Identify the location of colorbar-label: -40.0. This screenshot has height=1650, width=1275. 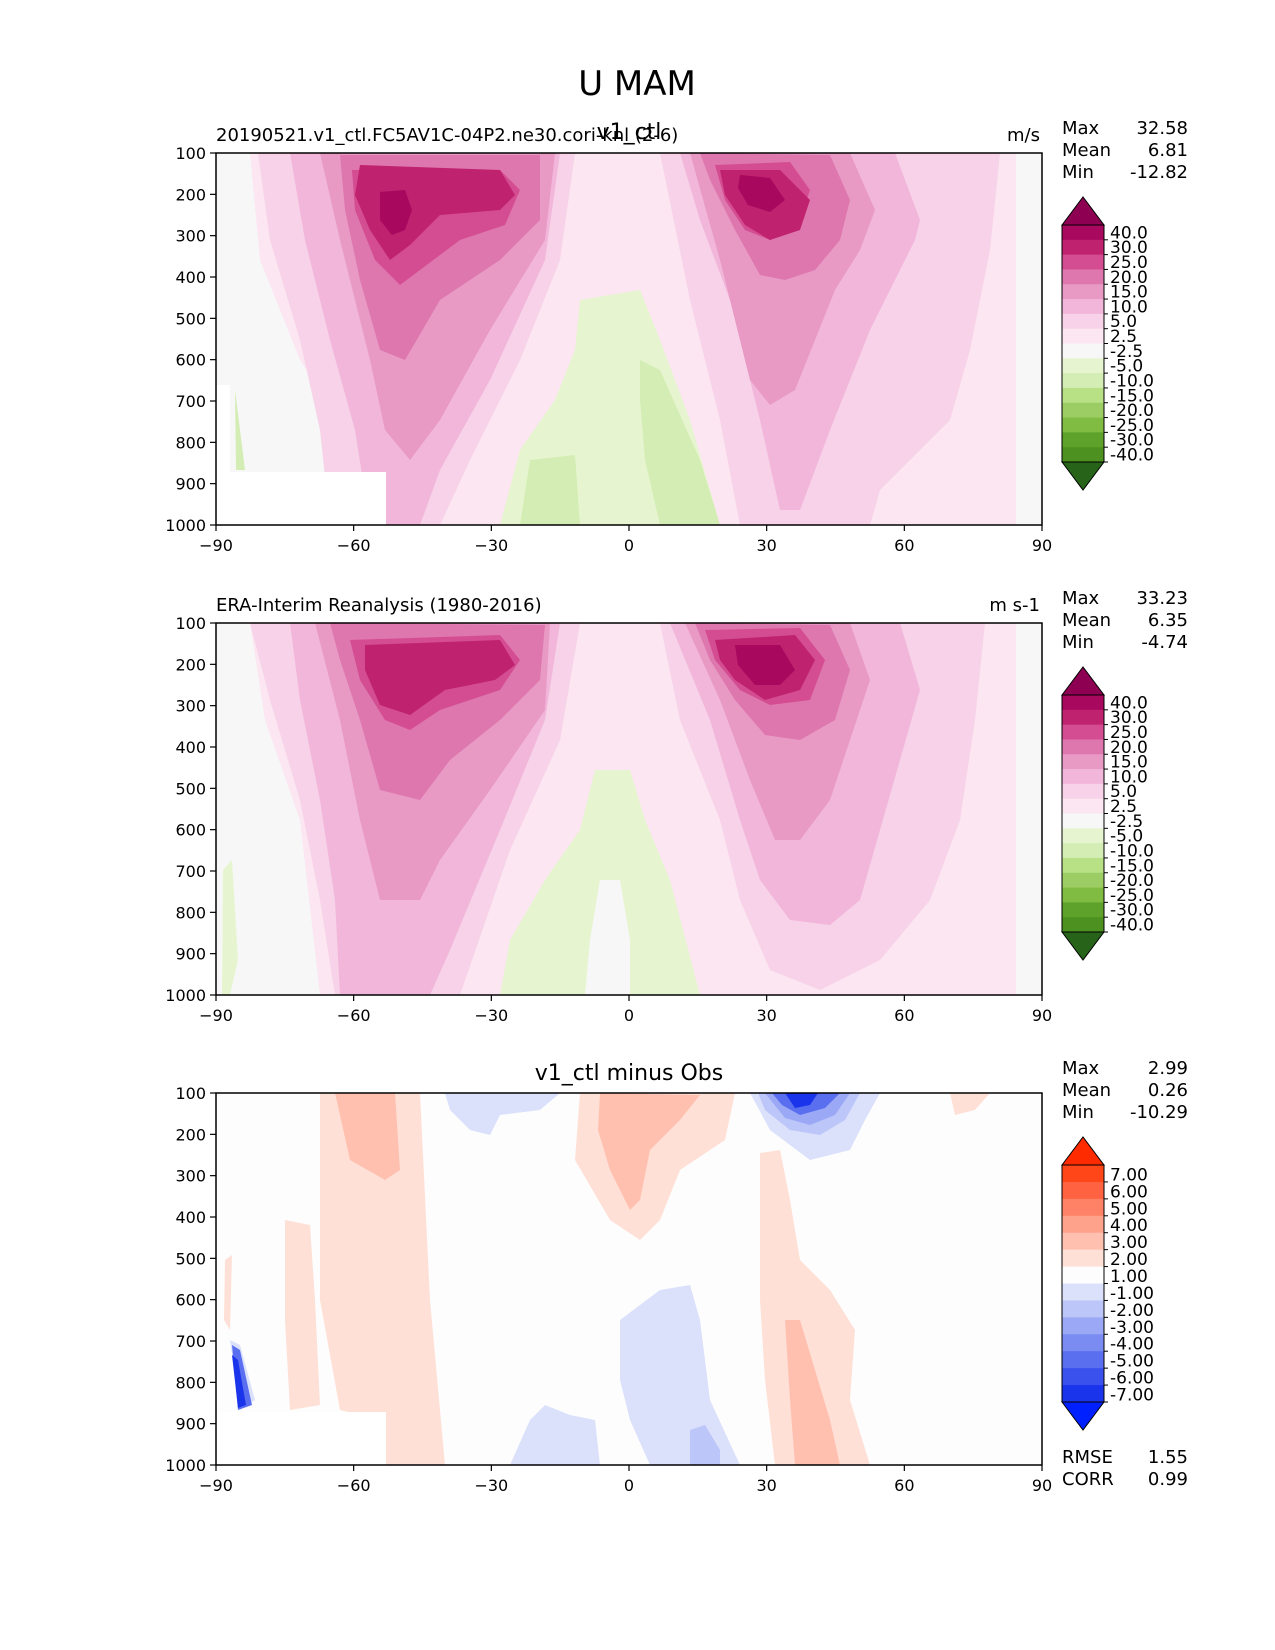
(1132, 456).